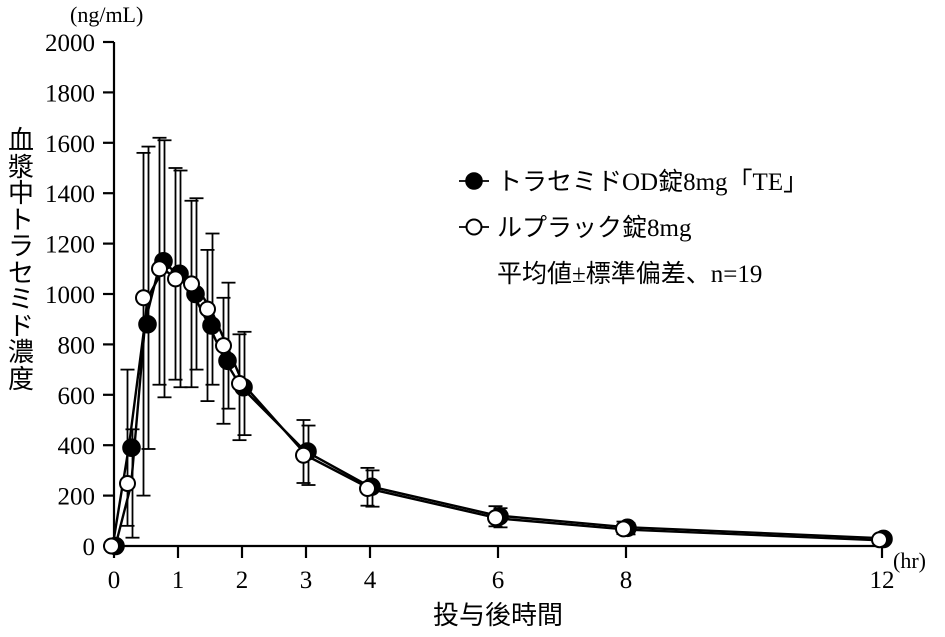  I want to click on x-tick-label: 12, so click(882, 580).